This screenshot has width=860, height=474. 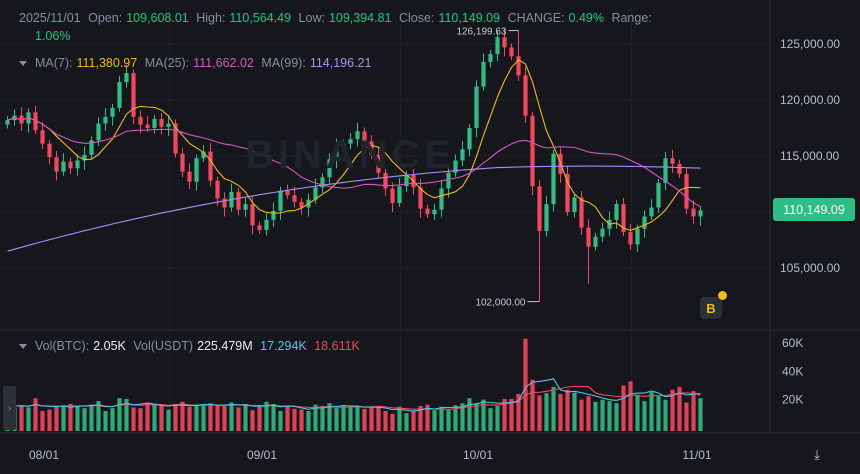 What do you see at coordinates (283, 63) in the screenshot?
I see `ma99-label: MA(99):` at bounding box center [283, 63].